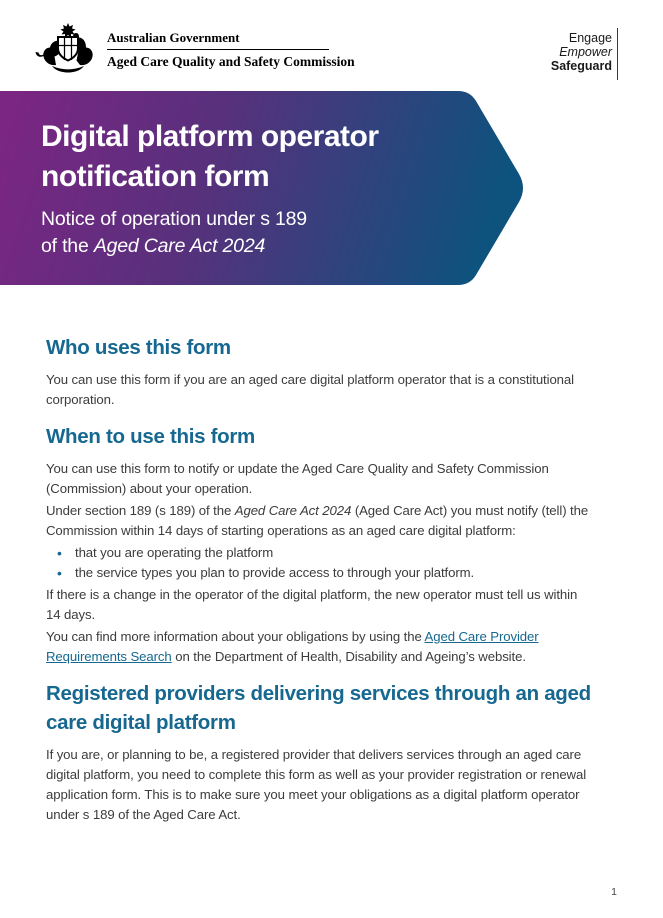 Image resolution: width=663 pixels, height=918 pixels. Describe the element at coordinates (179, 246) in the screenshot. I see `act-name-italic: Aged Care Act 2024` at that location.